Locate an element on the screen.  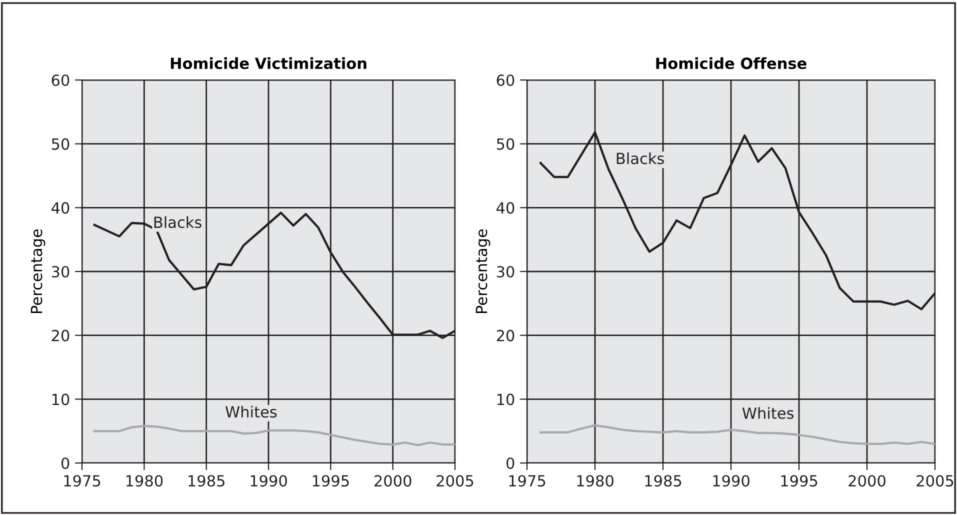
chart-title: Homicide Victimization is located at coordinates (268, 63).